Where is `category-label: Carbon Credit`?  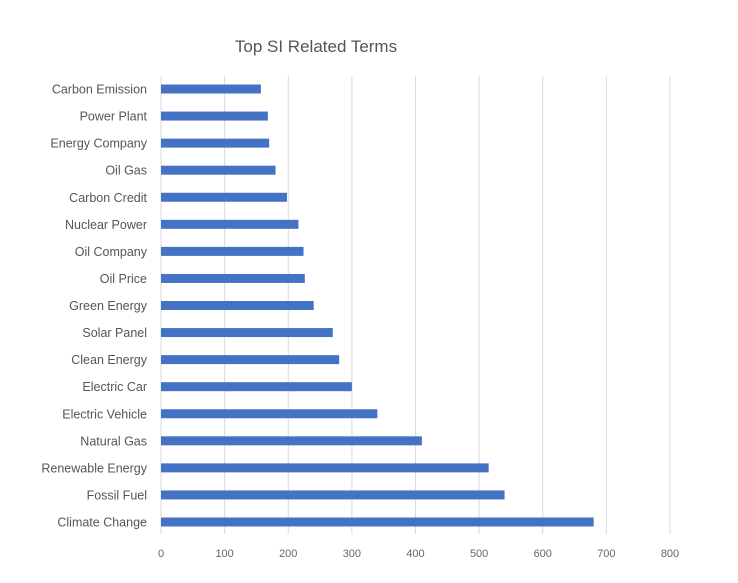 category-label: Carbon Credit is located at coordinates (108, 198).